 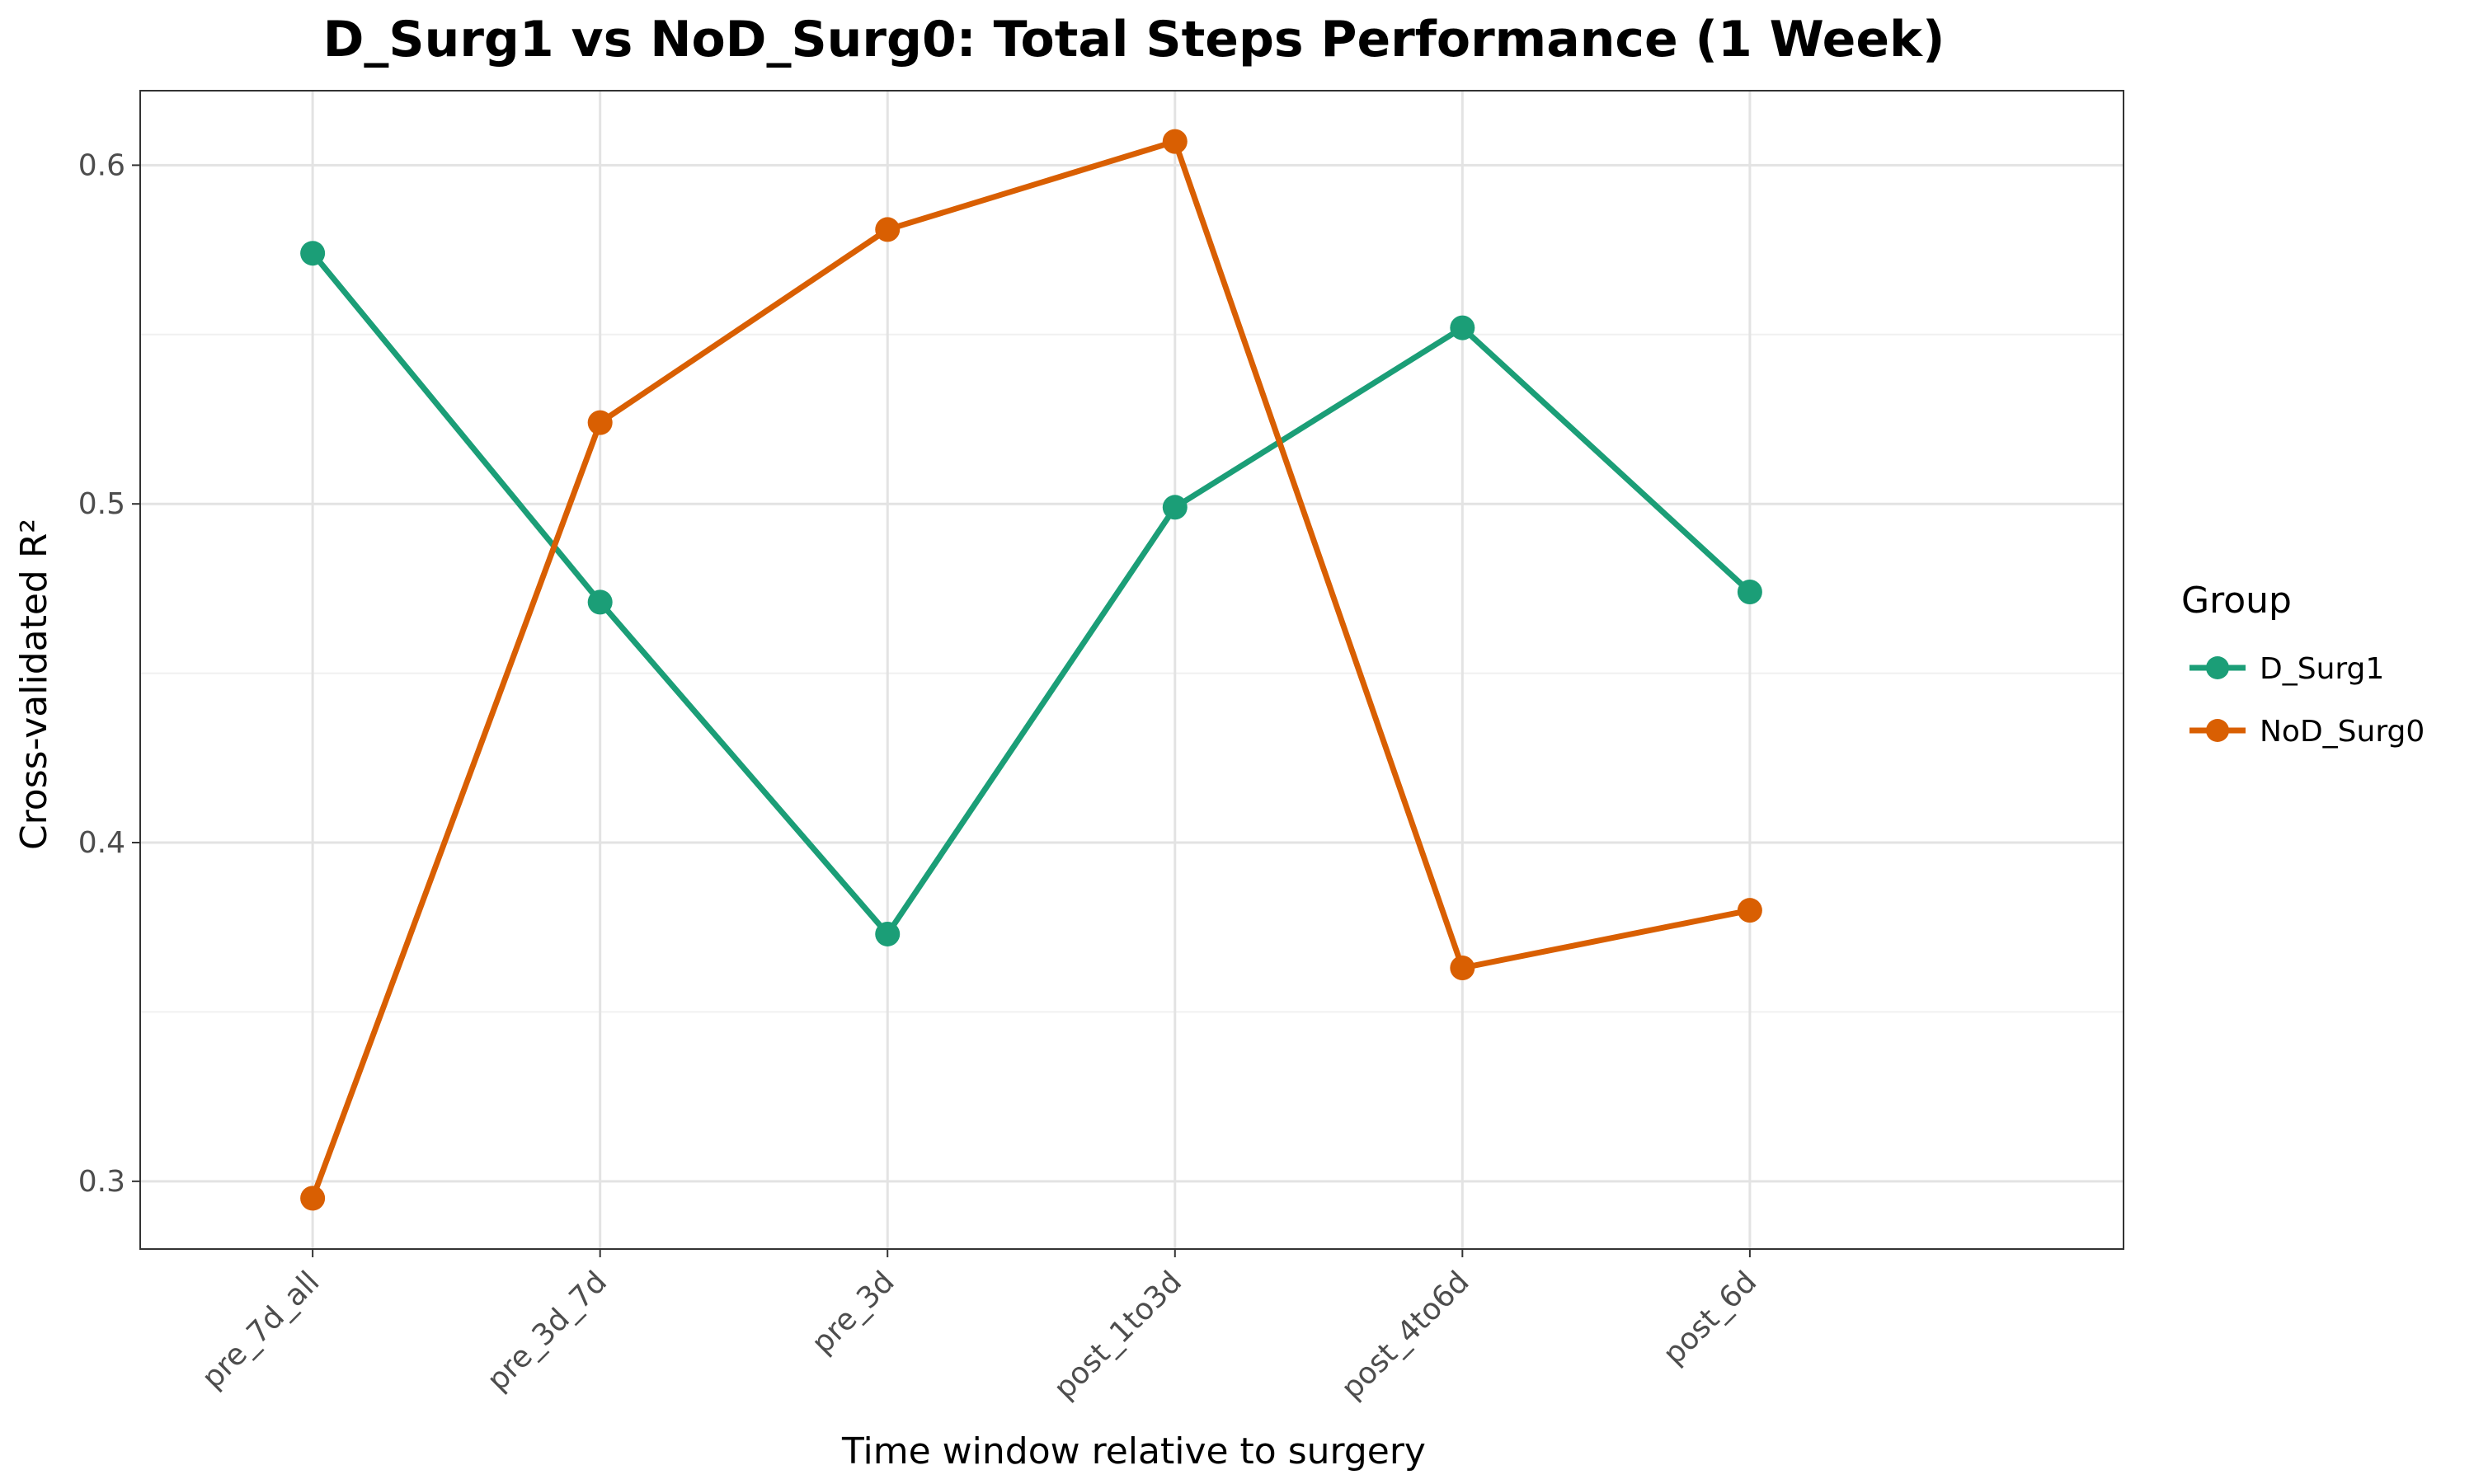 I want to click on x-tick-label: post_4to6d, so click(x=1405, y=1335).